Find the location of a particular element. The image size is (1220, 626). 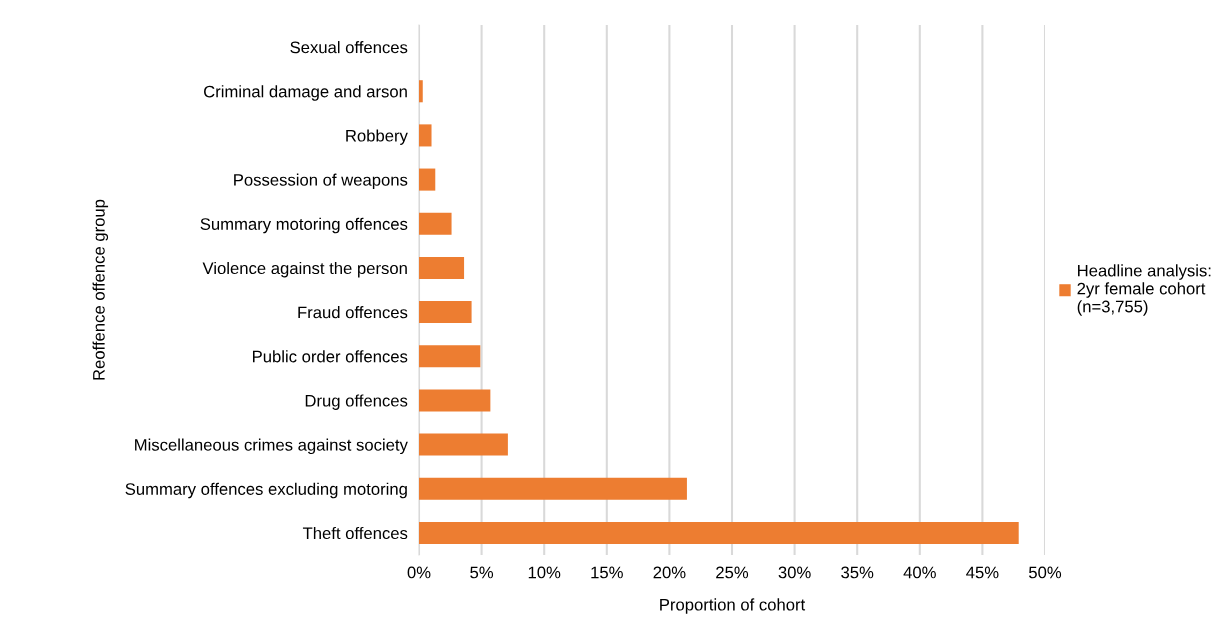

x-tick-label: 30% is located at coordinates (794, 572).